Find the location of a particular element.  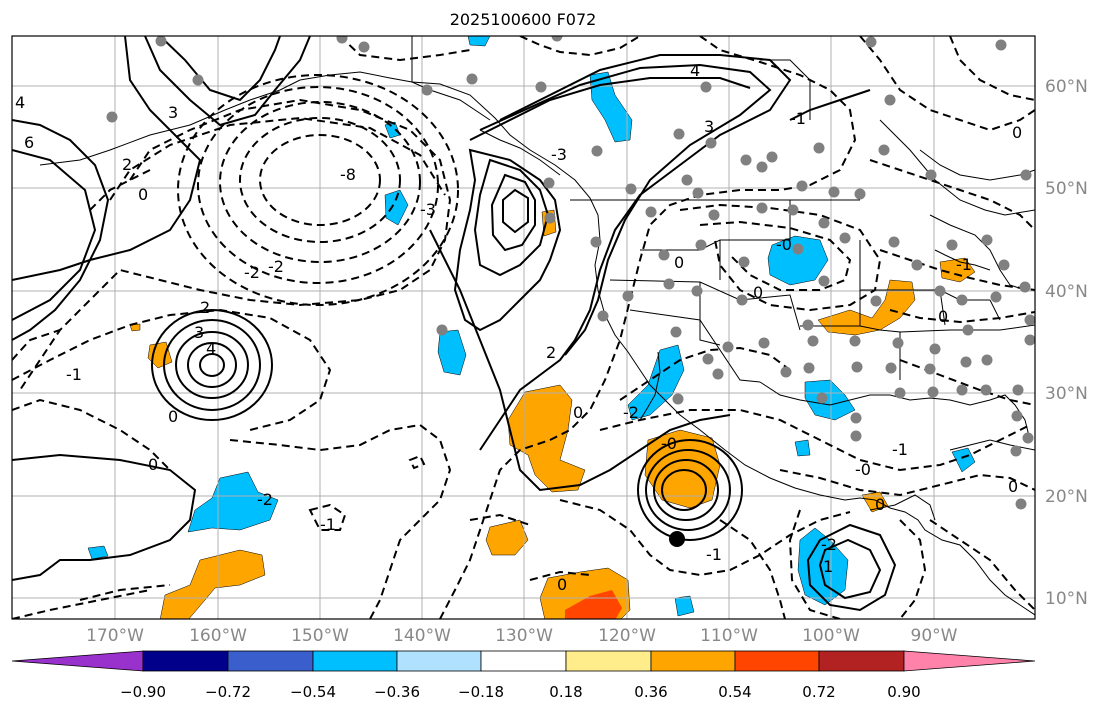

colorbar-tick: −0.36 is located at coordinates (397, 692).